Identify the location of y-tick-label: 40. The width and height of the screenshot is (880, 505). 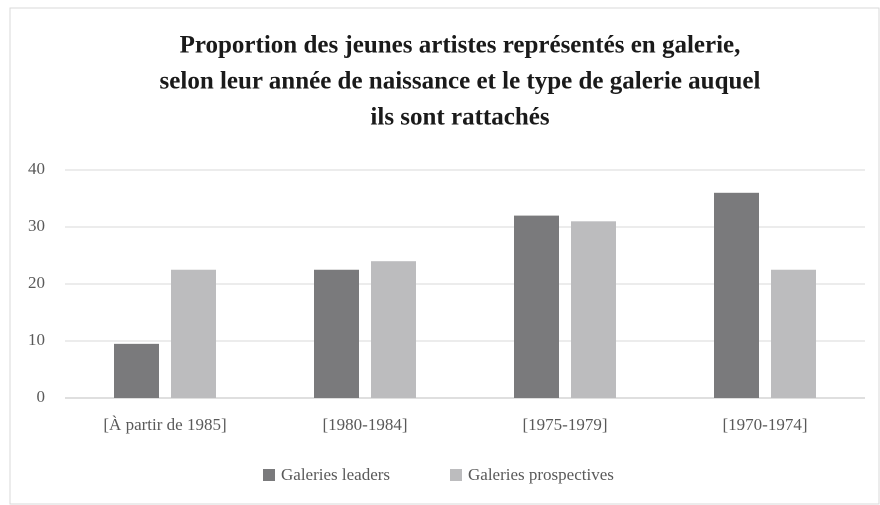
(36, 168).